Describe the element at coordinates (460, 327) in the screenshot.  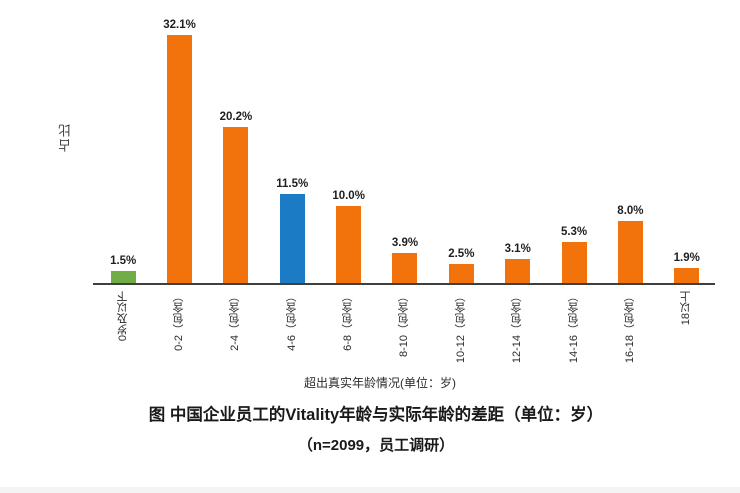
I see `x-tick-label: 10-12（包含）` at that location.